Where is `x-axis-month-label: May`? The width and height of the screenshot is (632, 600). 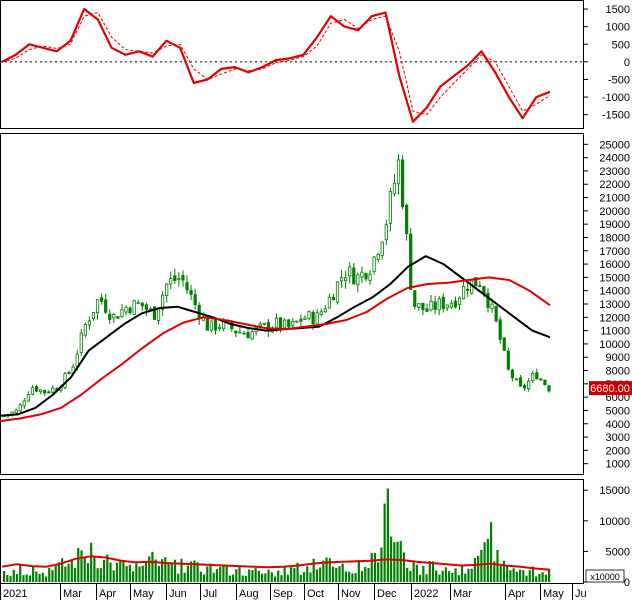 x-axis-month-label: May is located at coordinates (553, 594).